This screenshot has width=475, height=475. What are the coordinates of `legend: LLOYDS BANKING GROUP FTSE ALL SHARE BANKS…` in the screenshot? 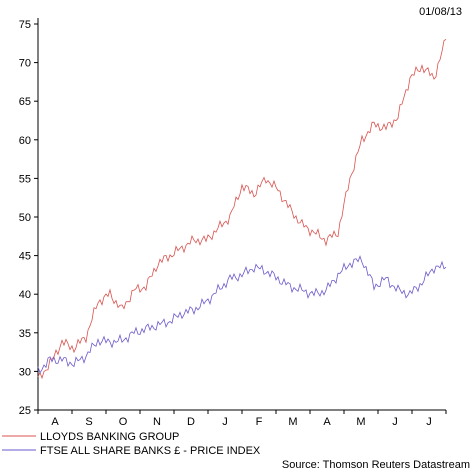 It's located at (131, 444).